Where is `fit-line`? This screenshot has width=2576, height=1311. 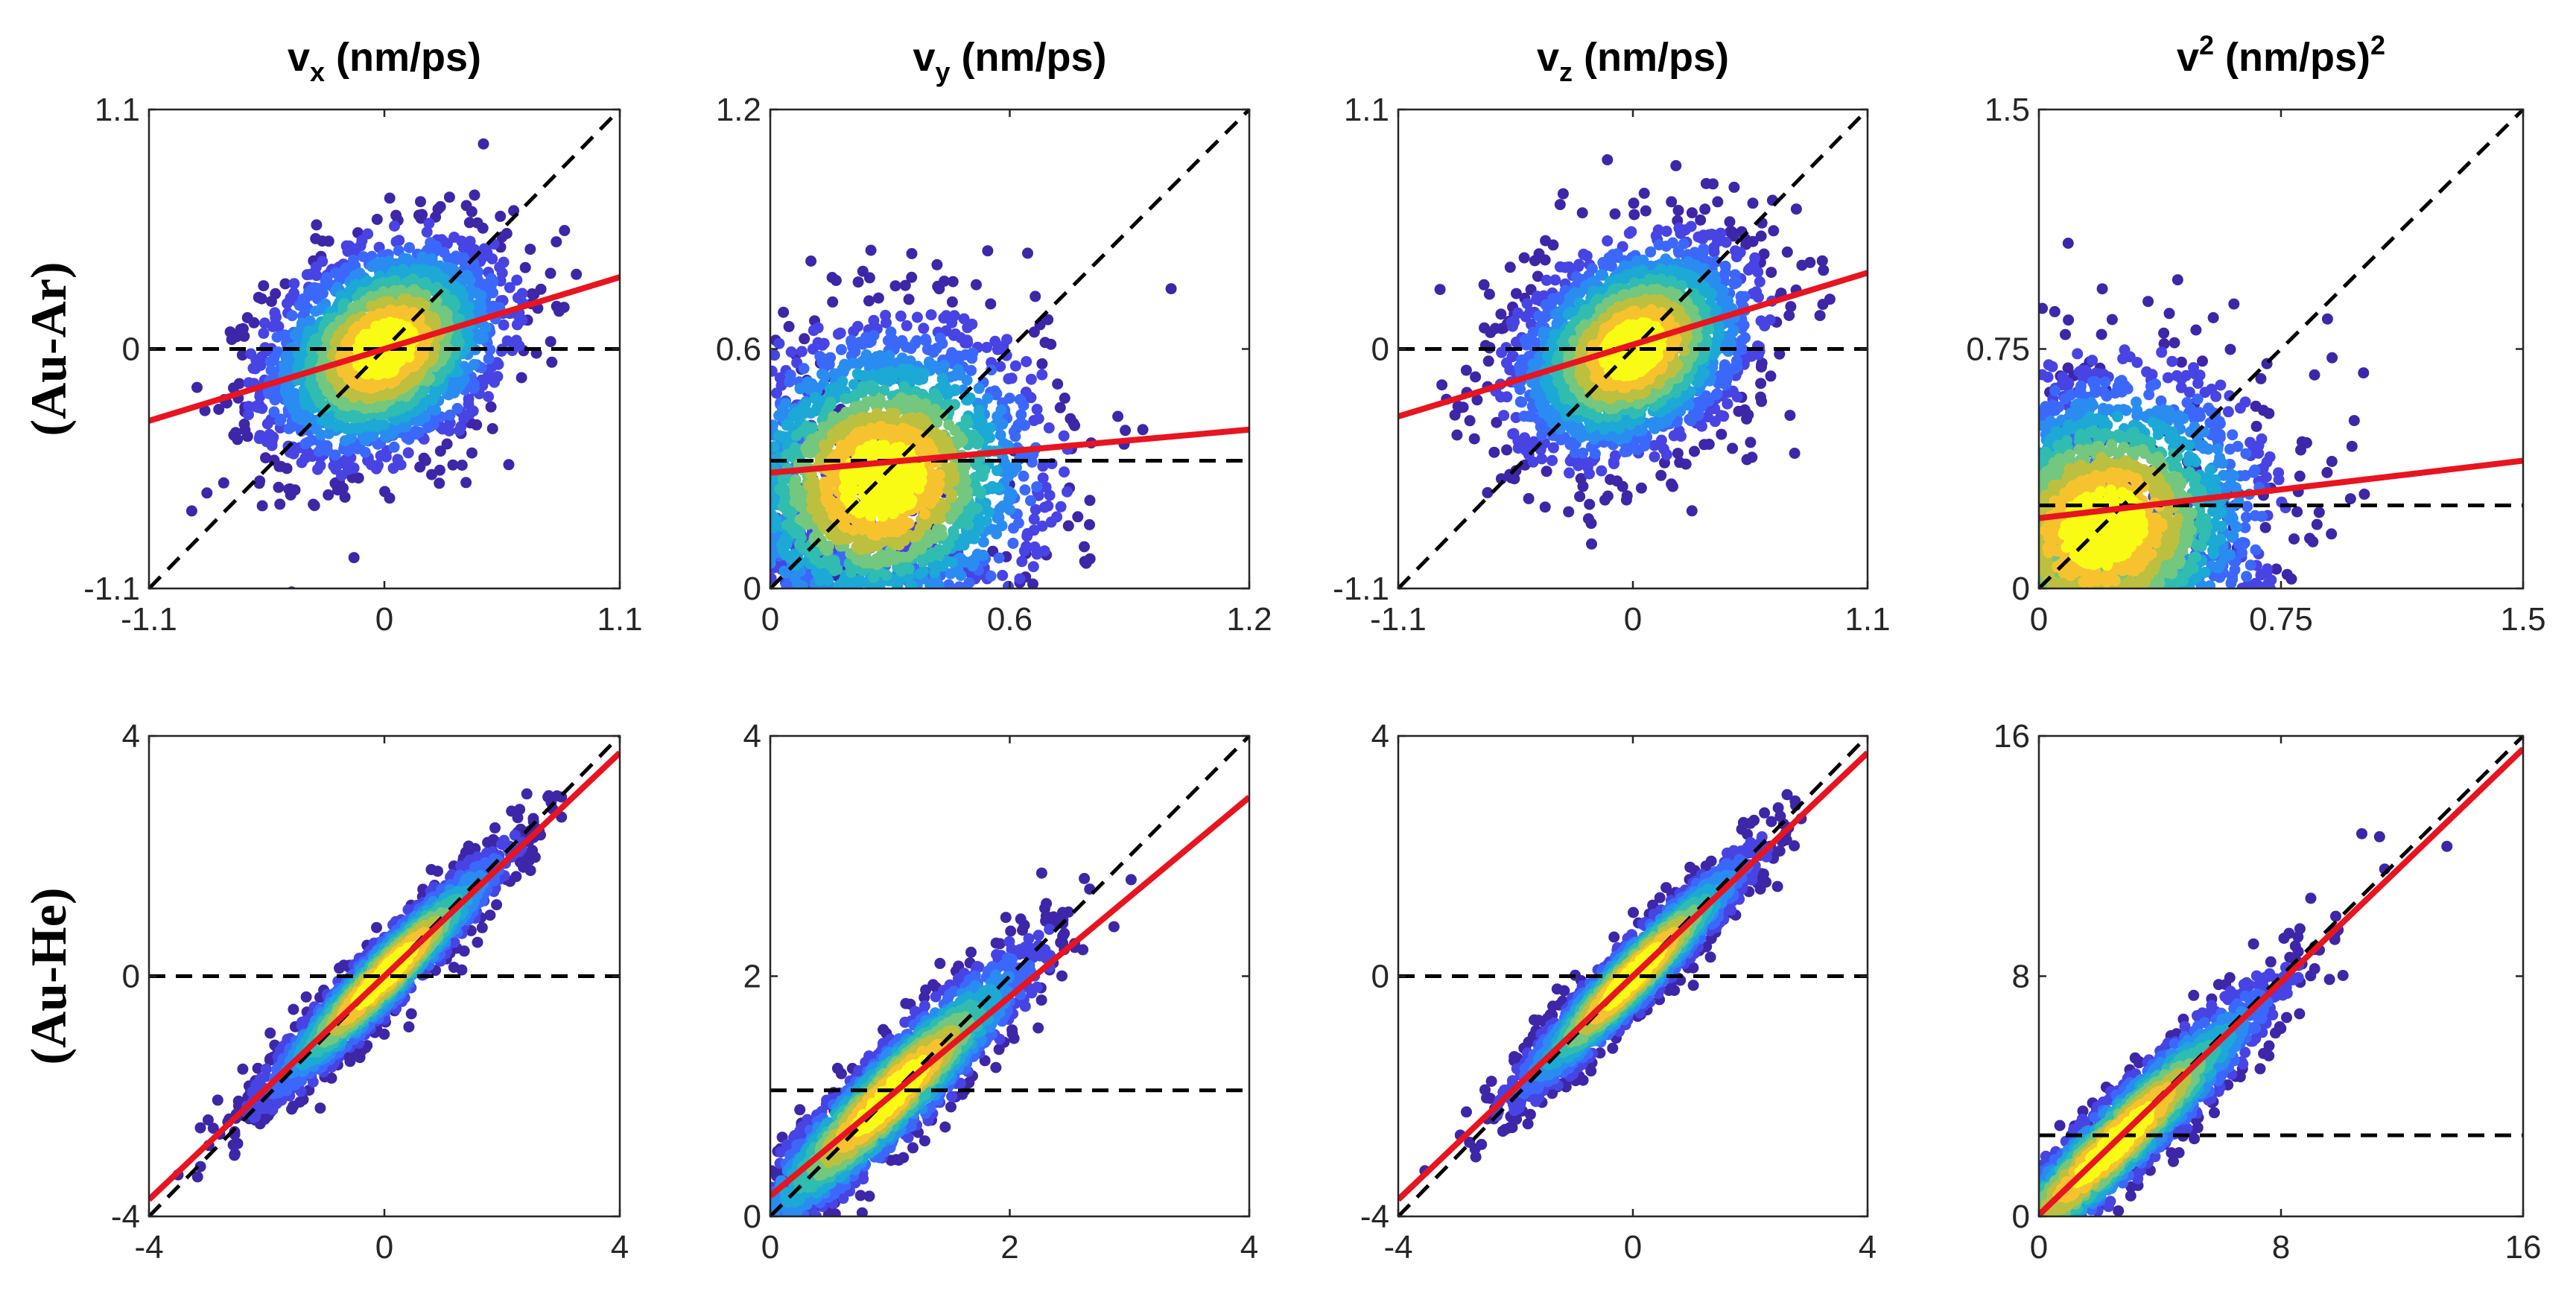
fit-line is located at coordinates (1010, 451).